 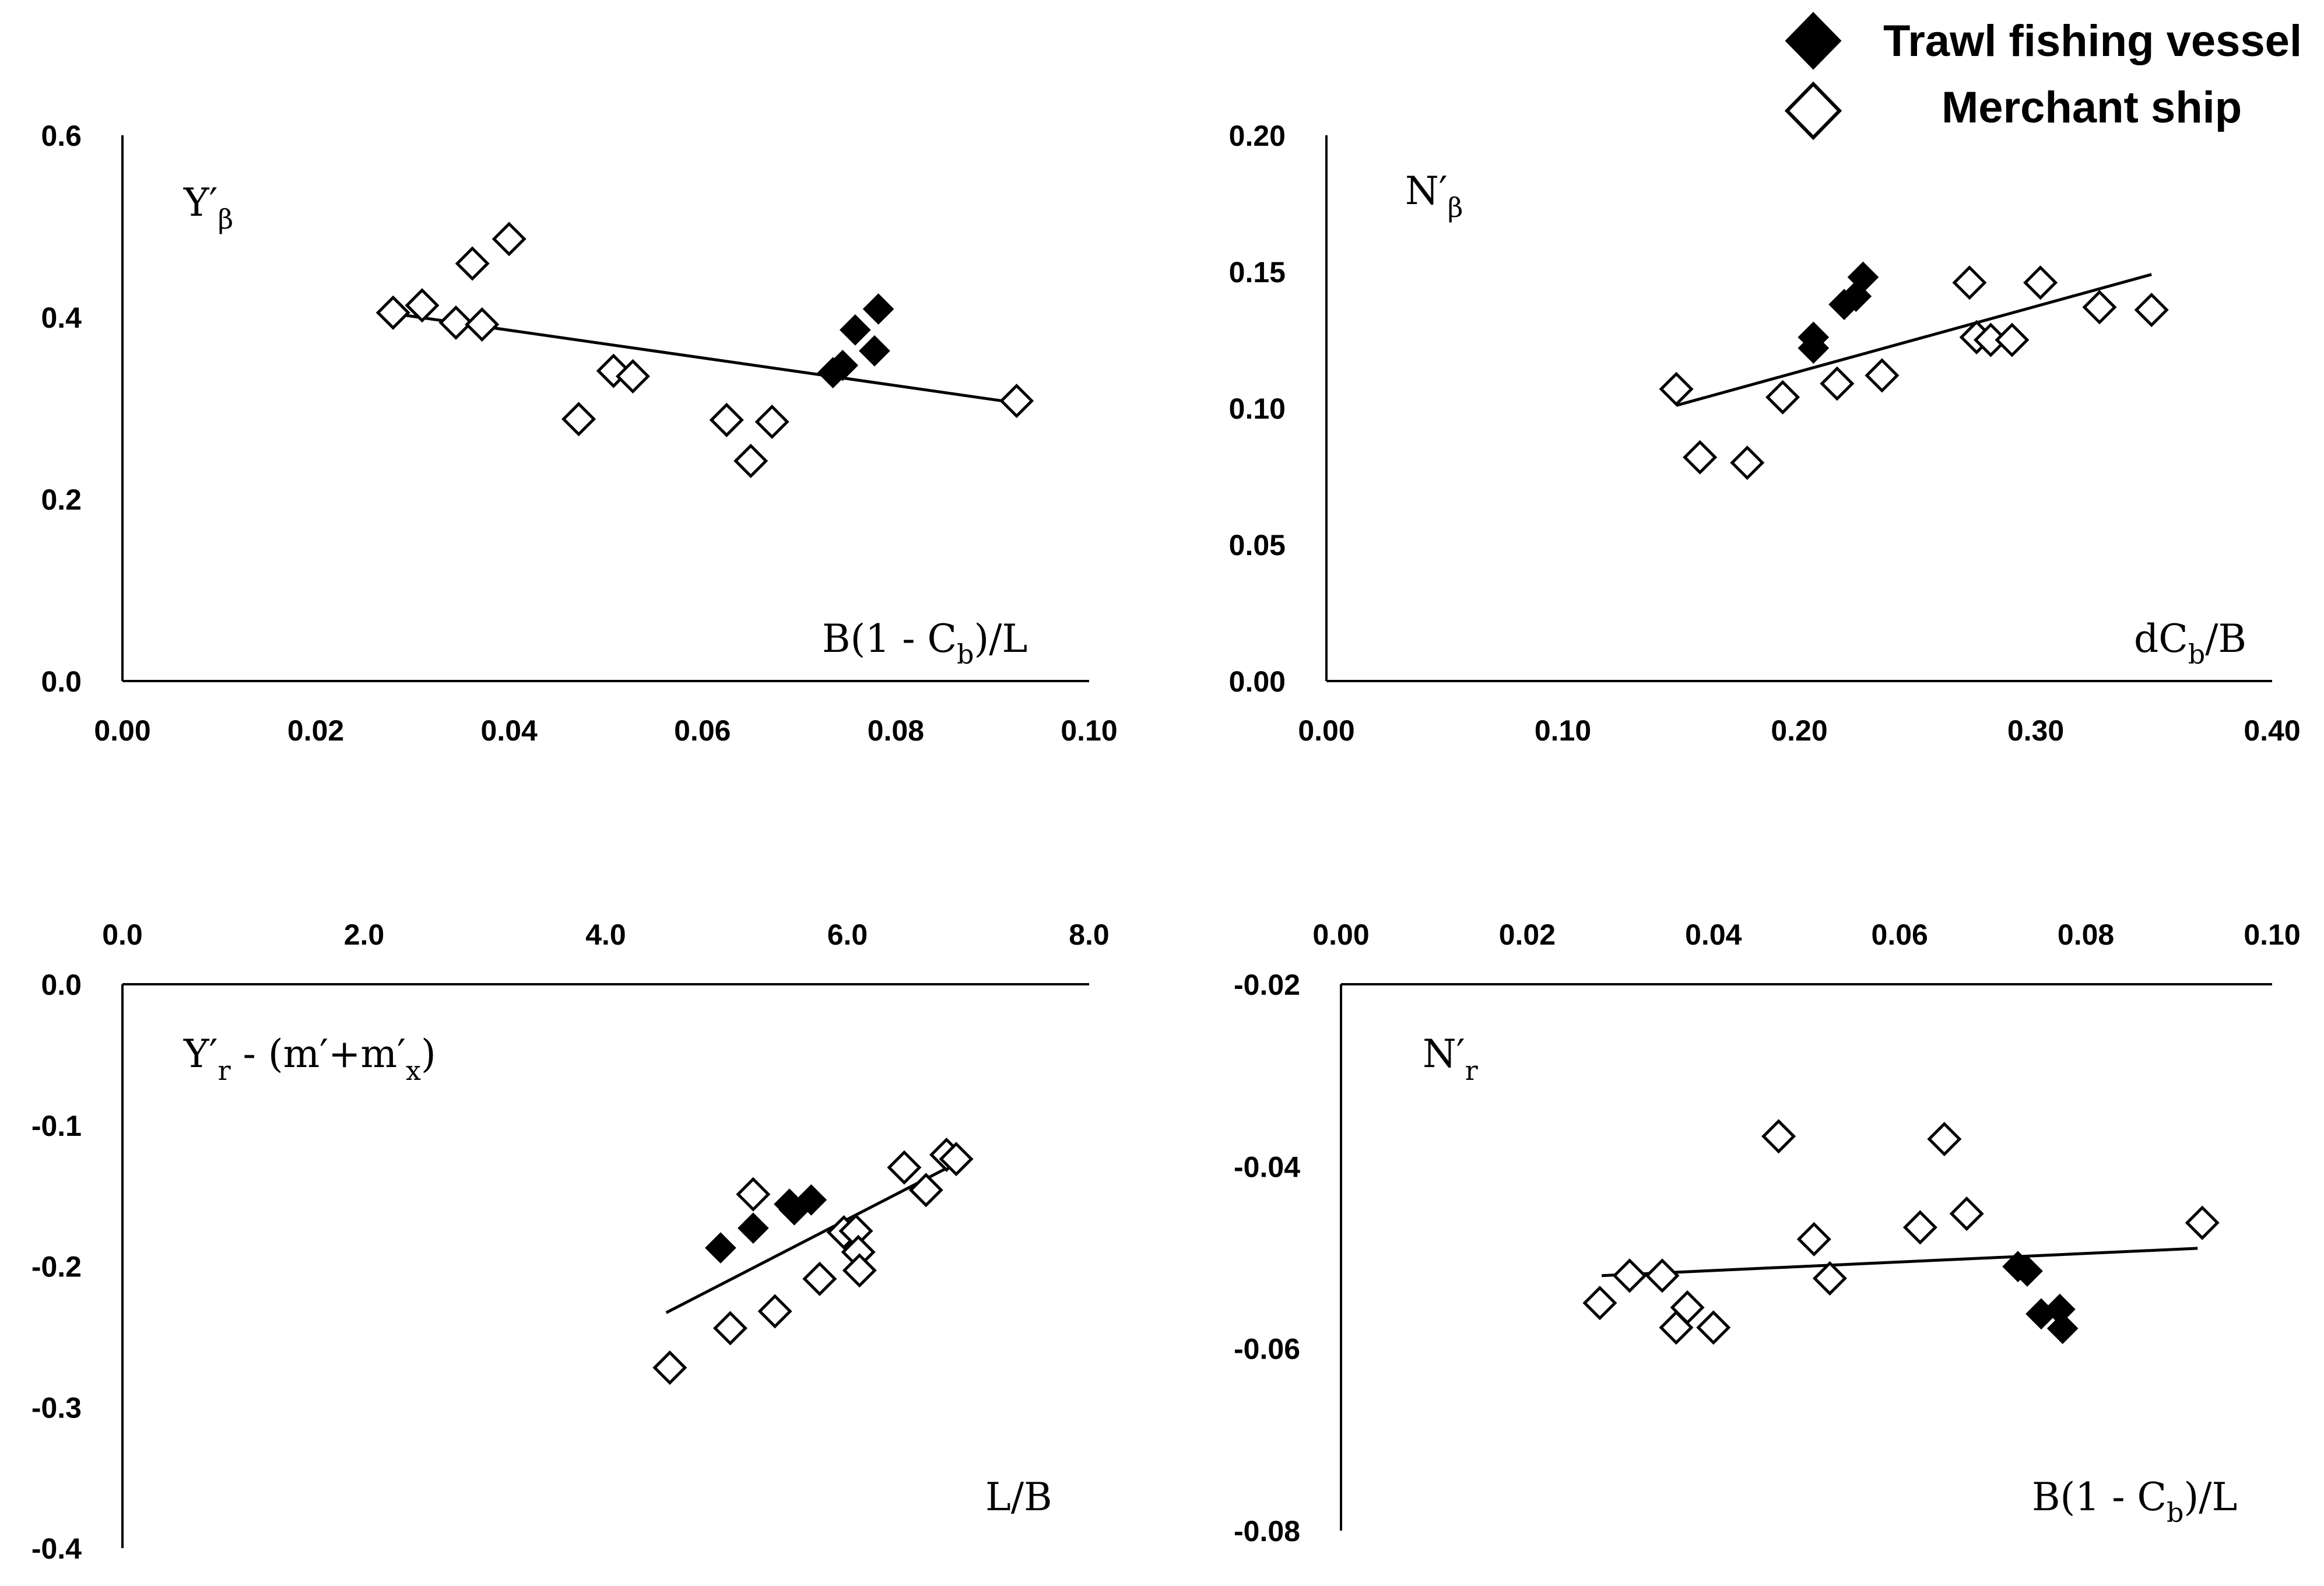 What do you see at coordinates (56, 1548) in the screenshot?
I see `y-tick-label: -0.4` at bounding box center [56, 1548].